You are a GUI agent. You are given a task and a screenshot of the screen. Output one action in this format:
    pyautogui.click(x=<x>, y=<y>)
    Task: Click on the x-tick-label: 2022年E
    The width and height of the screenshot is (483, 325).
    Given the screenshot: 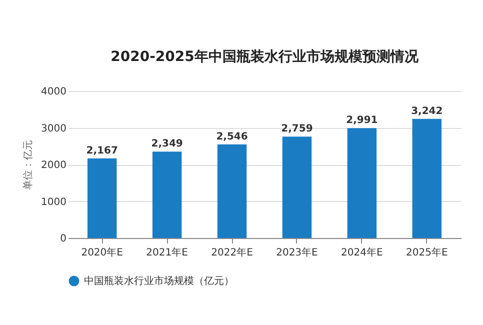 What is the action you would take?
    pyautogui.click(x=232, y=252)
    